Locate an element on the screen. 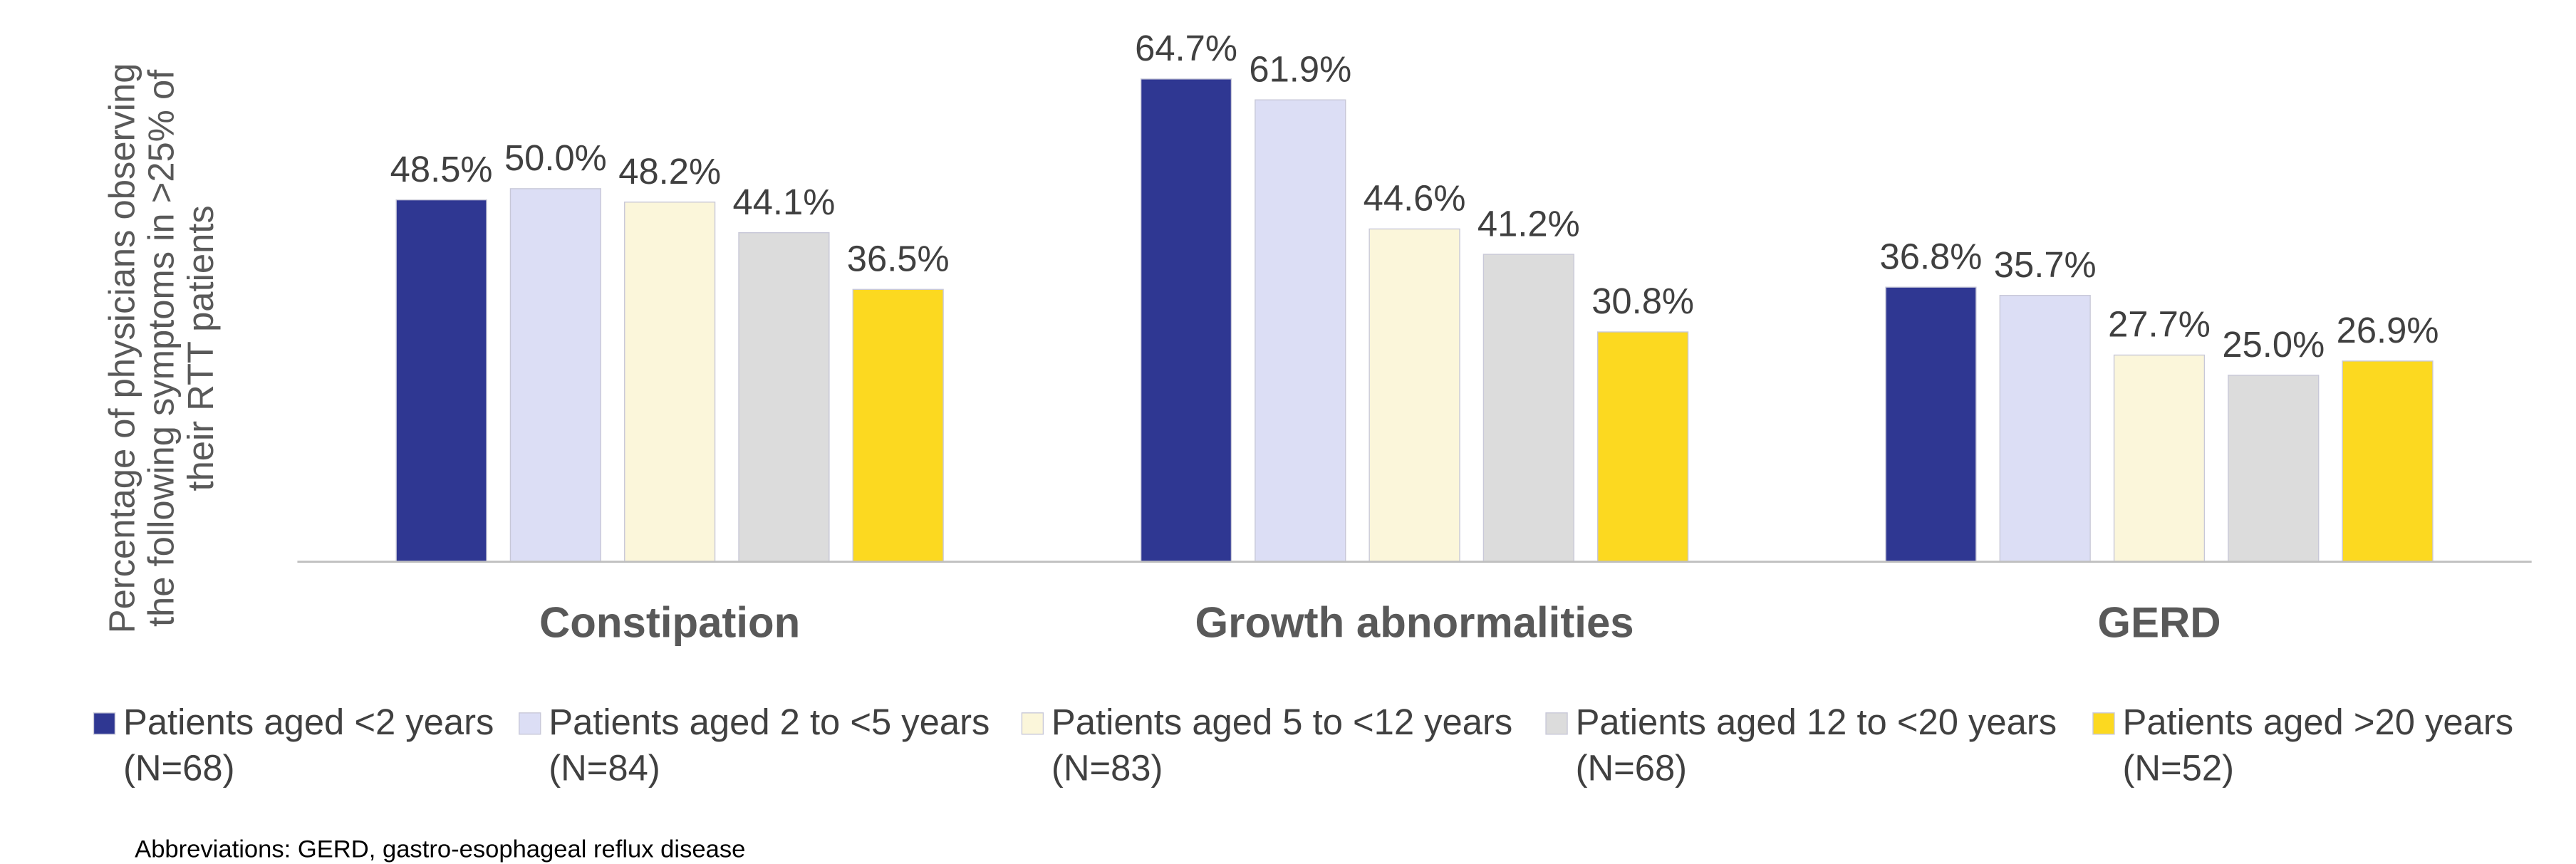 The width and height of the screenshot is (2576, 864). value-label: 35.7% is located at coordinates (2045, 264).